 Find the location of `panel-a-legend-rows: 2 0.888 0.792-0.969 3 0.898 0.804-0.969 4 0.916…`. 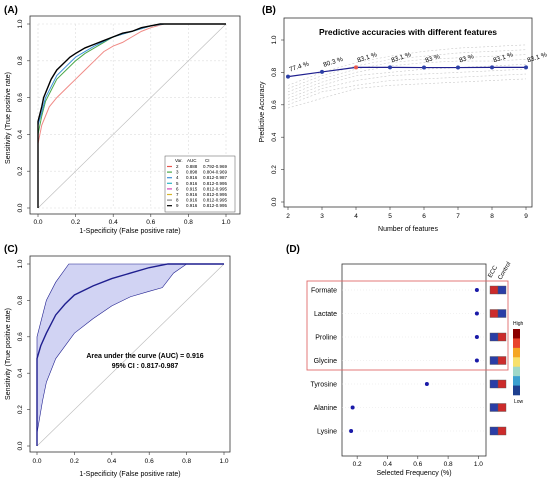

panel-a-legend-rows: 2 0.888 0.792-0.969 3 0.898 0.804-0.969 4 0.916… is located at coordinates (197, 186).